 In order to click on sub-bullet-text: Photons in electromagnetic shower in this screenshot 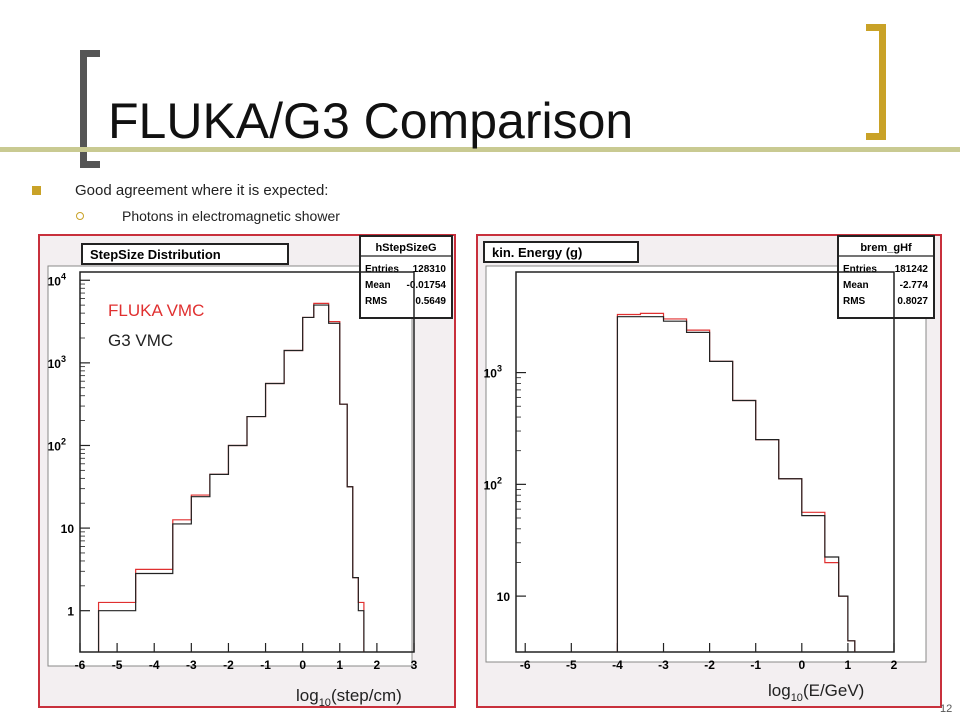, I will do `click(231, 216)`.